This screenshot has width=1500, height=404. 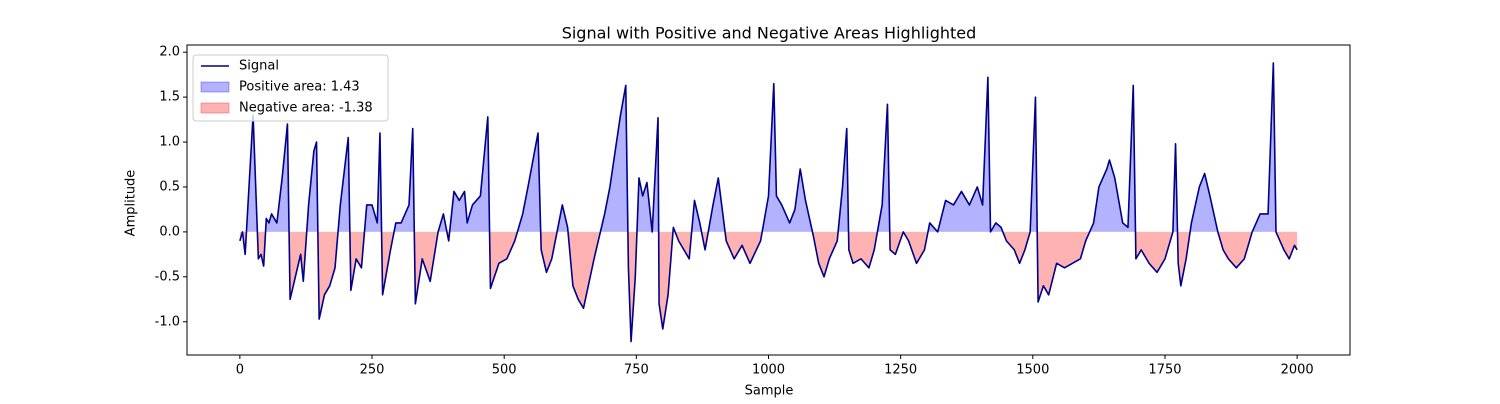 I want to click on x-tick-label: 1750, so click(x=1164, y=370).